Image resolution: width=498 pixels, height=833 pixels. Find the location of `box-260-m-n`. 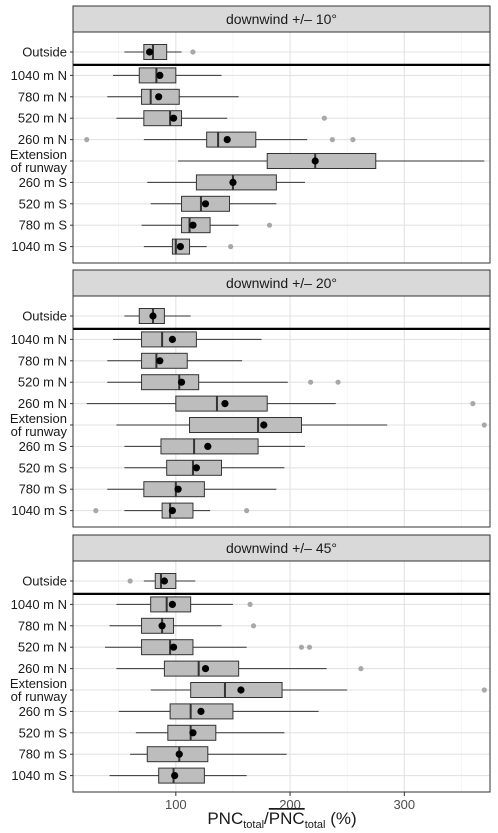

box-260-m-n is located at coordinates (281, 403).